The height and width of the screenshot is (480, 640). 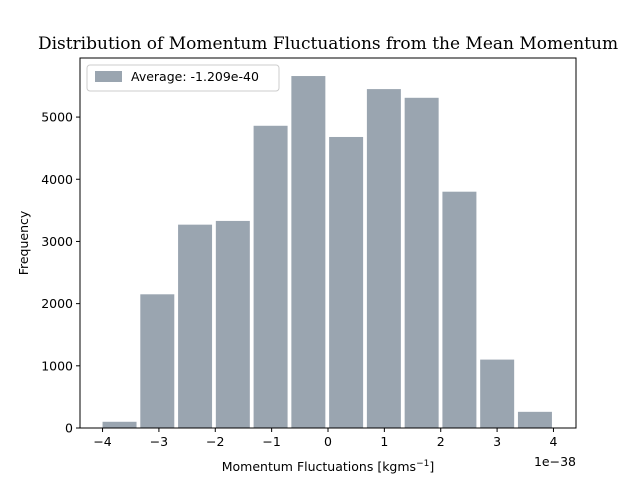 I want to click on x-tick-label: 2, so click(x=441, y=441).